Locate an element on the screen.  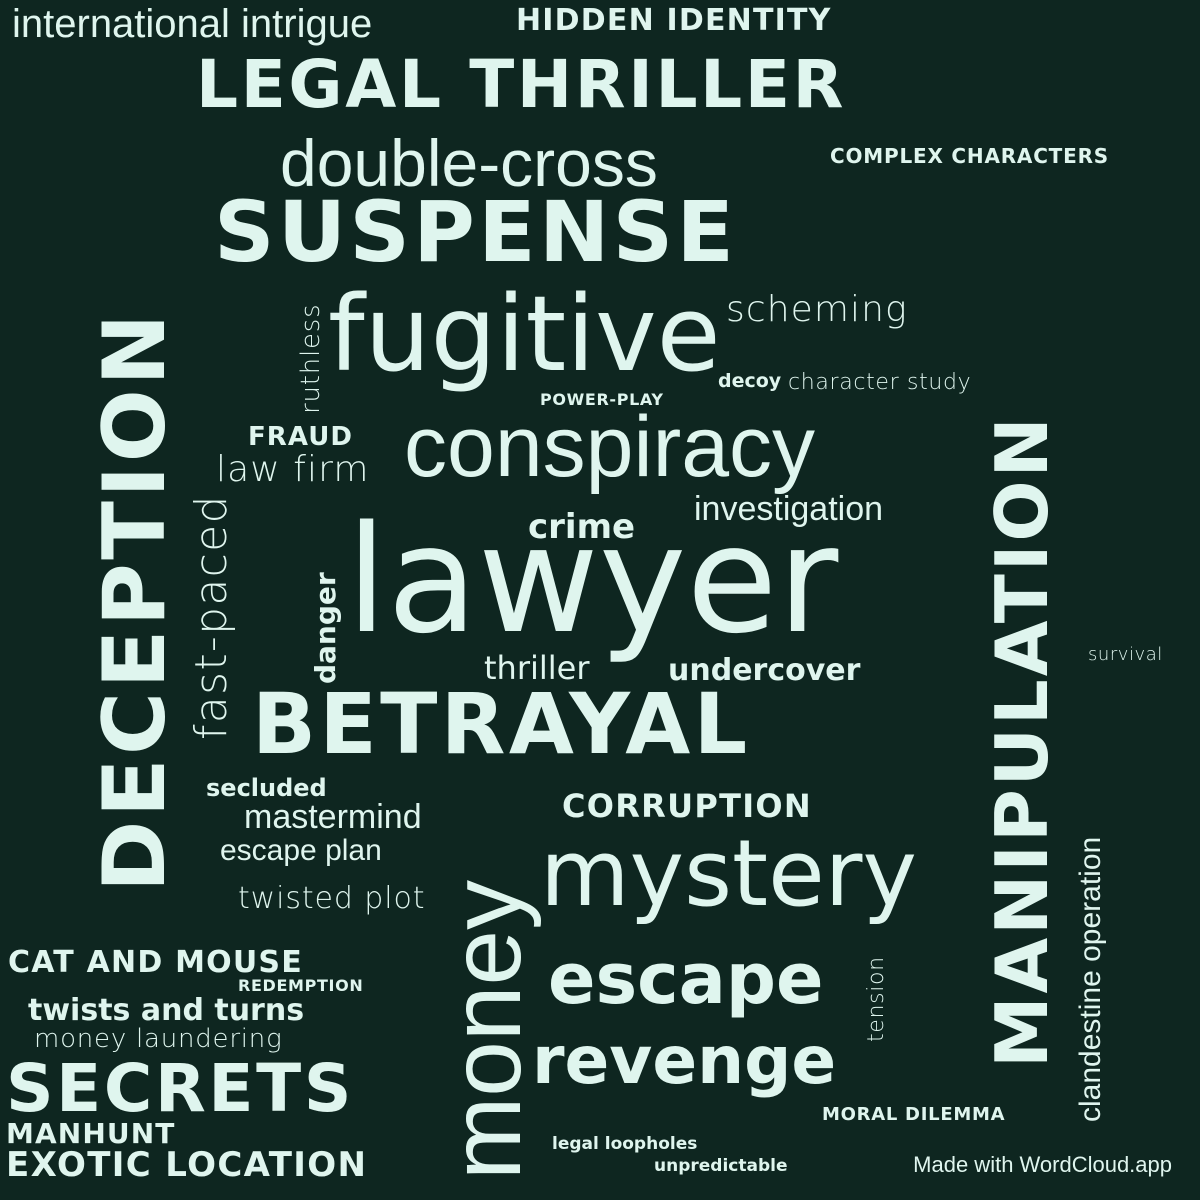
word-conspiracy: conspiracy is located at coordinates (610, 447).